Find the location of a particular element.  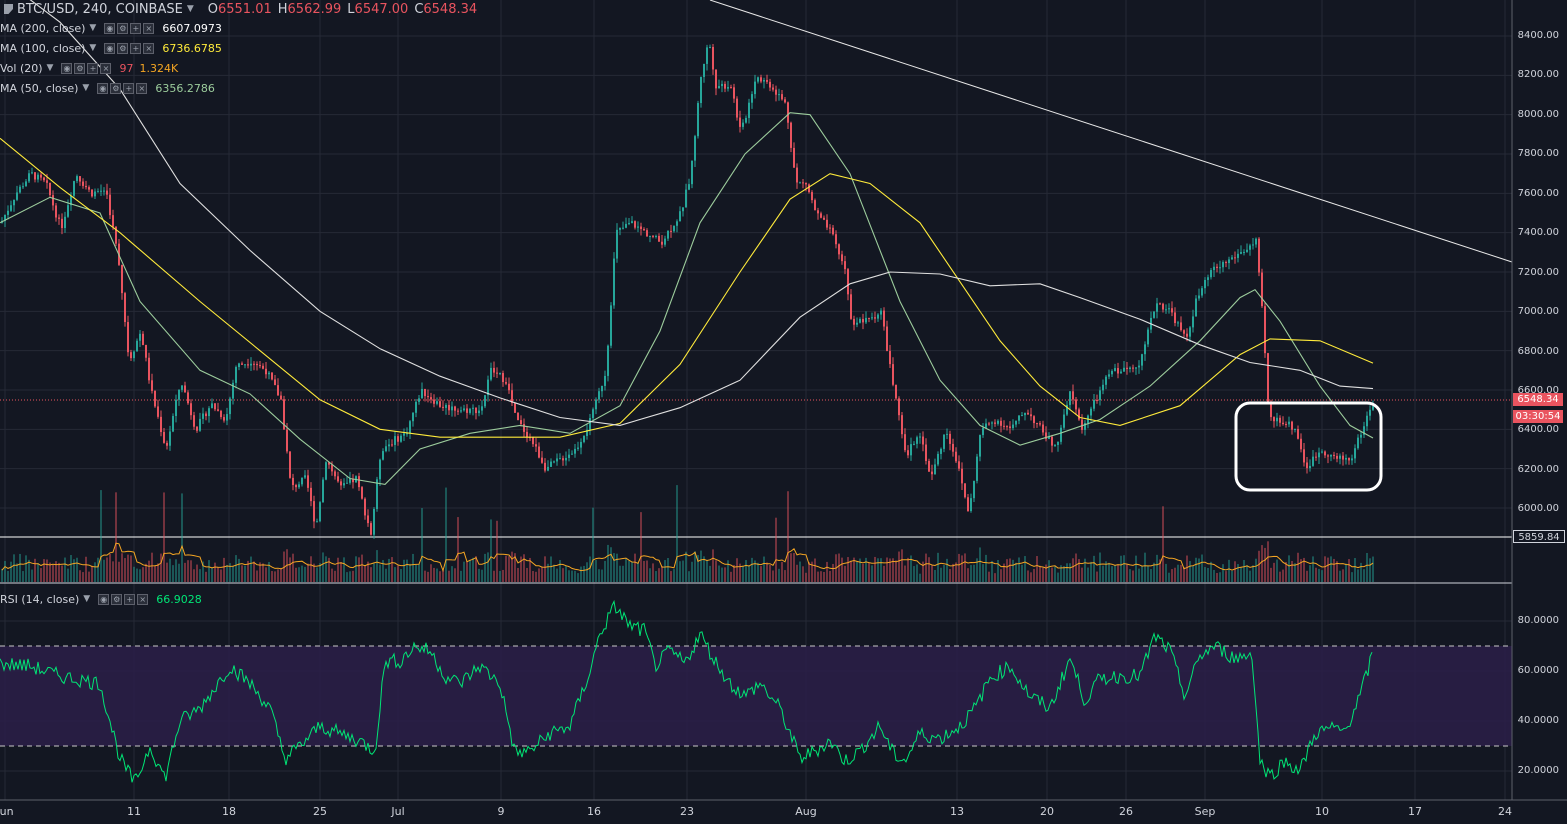

symbol-title: BTC/USD, 240, COINBASE is located at coordinates (100, 9).